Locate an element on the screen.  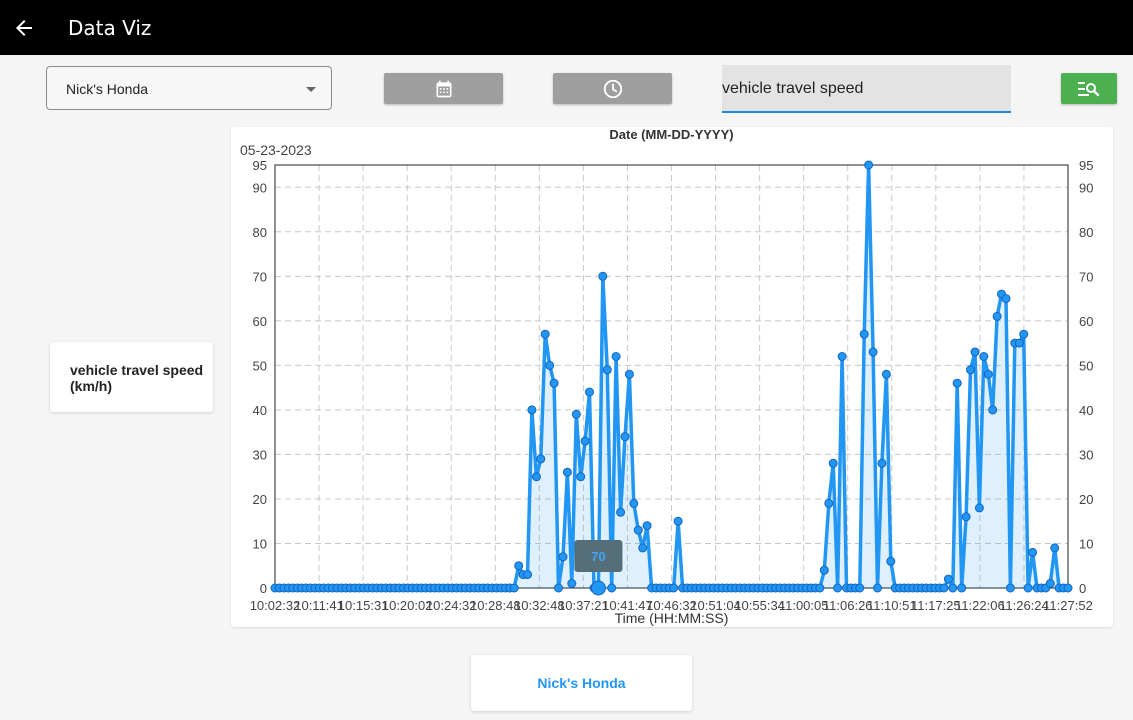
x-tick-label: 11:10:51 is located at coordinates (892, 605).